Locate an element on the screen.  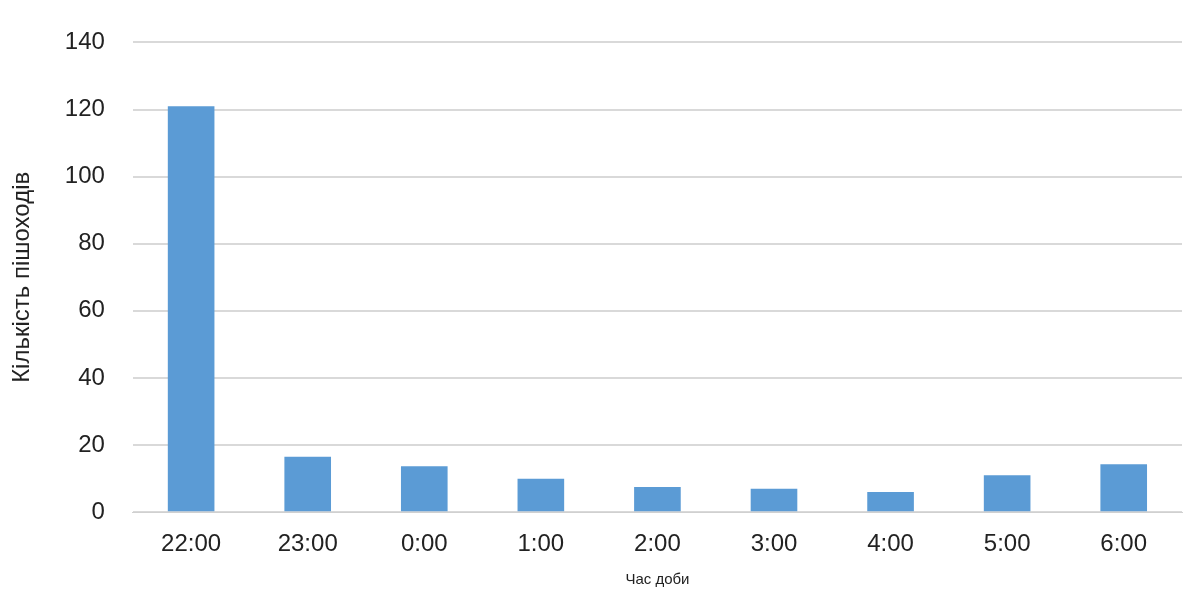
y-tick-label: 120 is located at coordinates (84, 108).